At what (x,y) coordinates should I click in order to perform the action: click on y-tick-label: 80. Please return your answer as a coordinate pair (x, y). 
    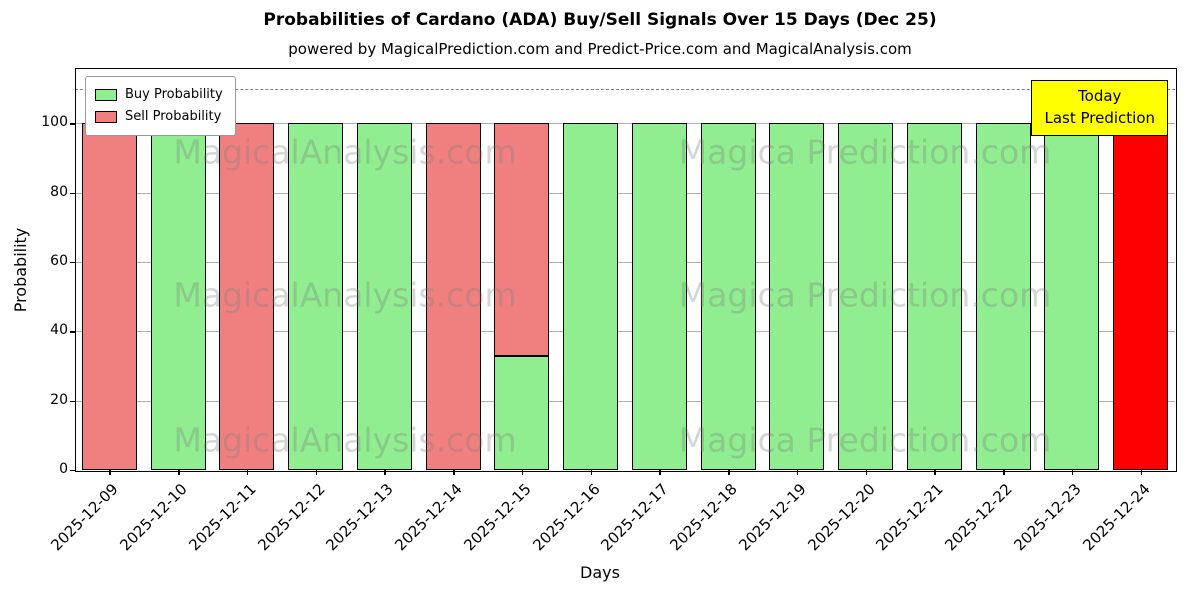
    Looking at the image, I should click on (59, 191).